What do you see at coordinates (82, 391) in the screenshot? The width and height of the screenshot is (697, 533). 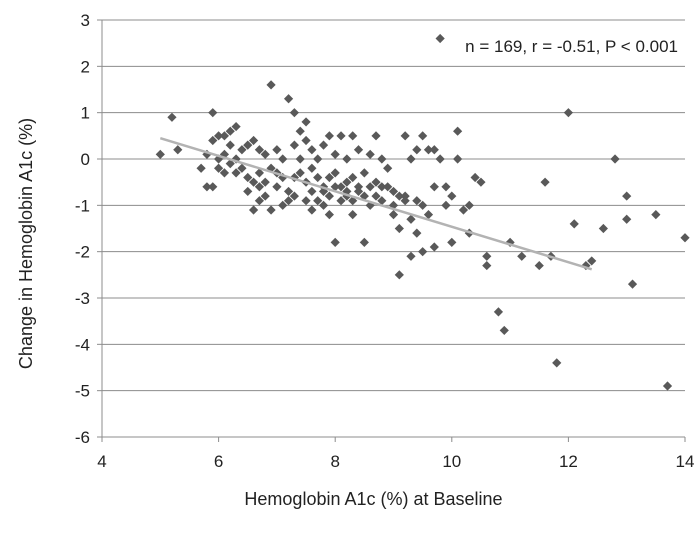 I see `y-tick-label: -5` at bounding box center [82, 391].